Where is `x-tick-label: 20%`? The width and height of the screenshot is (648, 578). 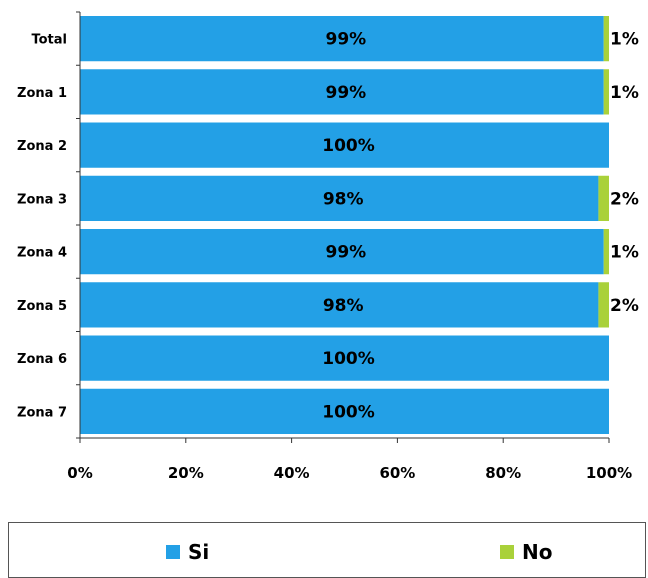 x-tick-label: 20% is located at coordinates (186, 473).